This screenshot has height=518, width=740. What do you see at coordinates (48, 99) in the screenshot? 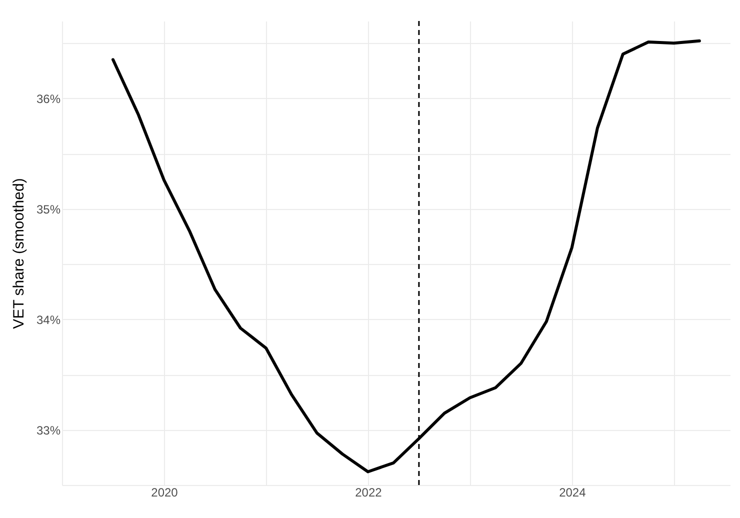
I see `y-tick-label: 36%` at bounding box center [48, 99].